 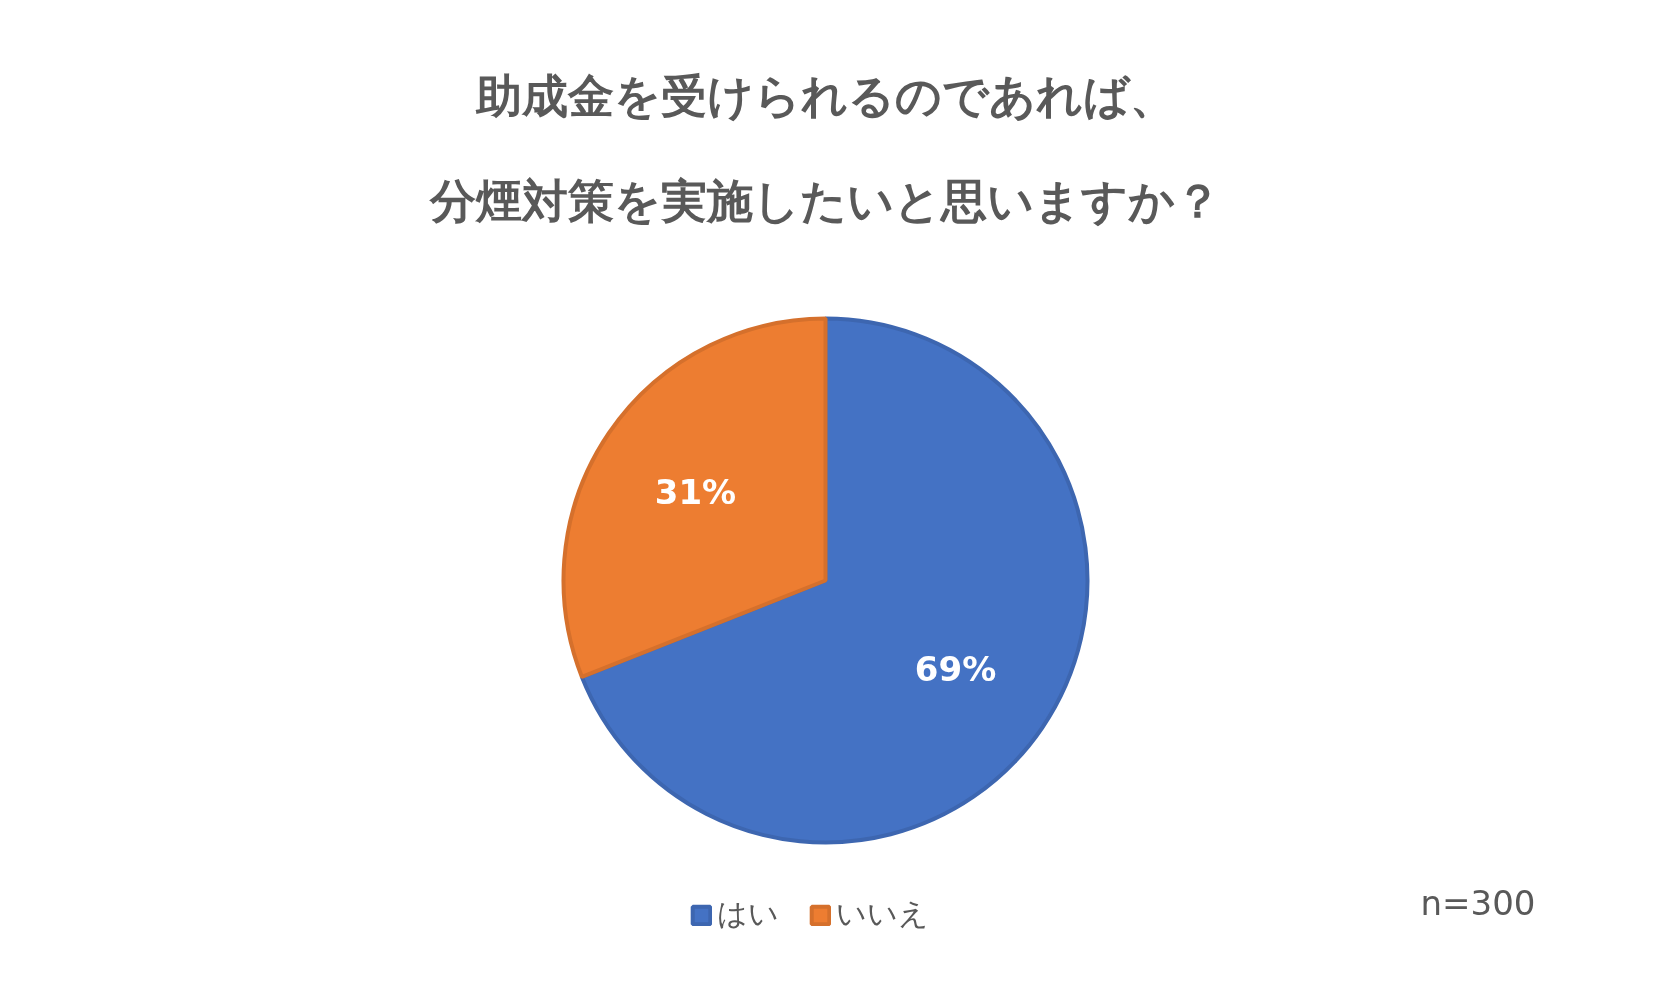 What do you see at coordinates (748, 914) in the screenshot?
I see `legend-label: はい` at bounding box center [748, 914].